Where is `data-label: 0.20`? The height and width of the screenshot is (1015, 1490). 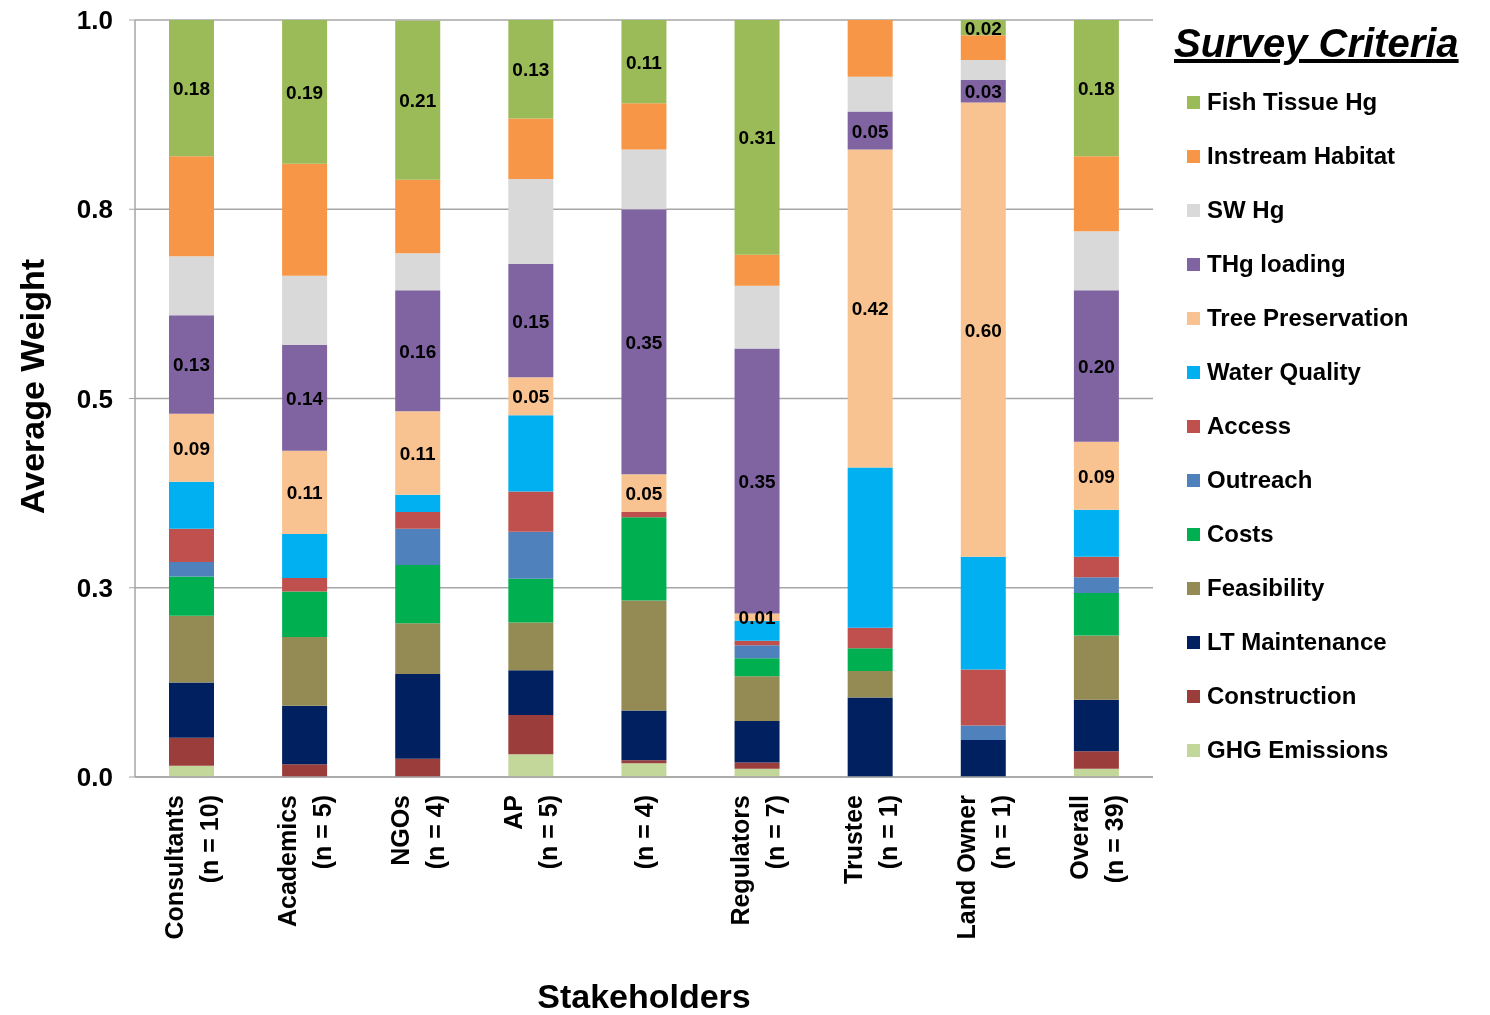 data-label: 0.20 is located at coordinates (1096, 366).